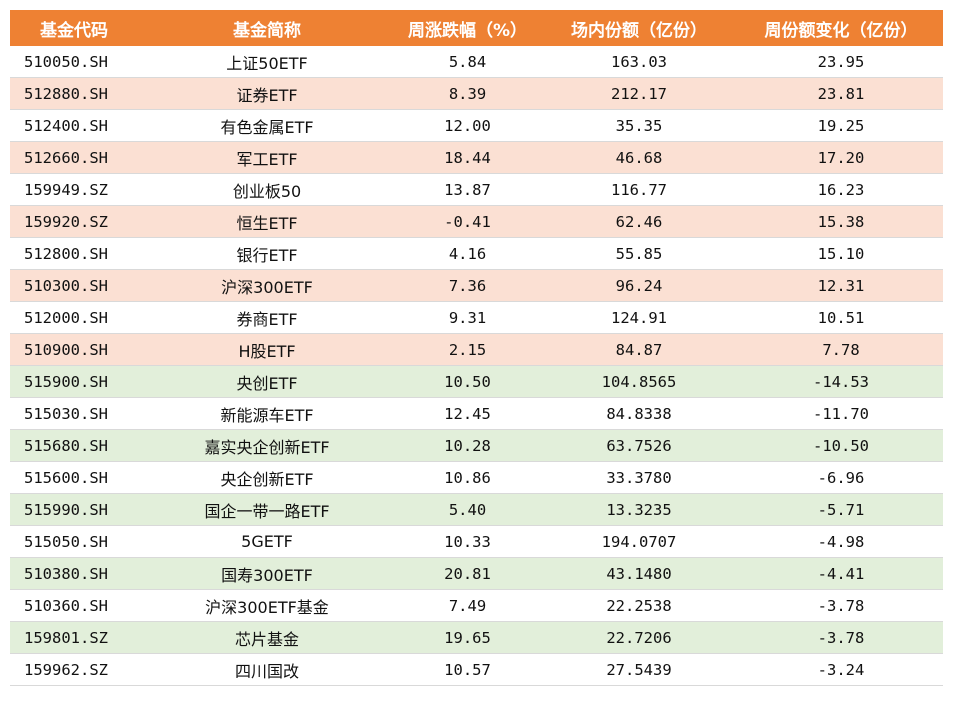 The width and height of the screenshot is (959, 702). What do you see at coordinates (267, 159) in the screenshot?
I see `cell-fund-name: 军工ETF` at bounding box center [267, 159].